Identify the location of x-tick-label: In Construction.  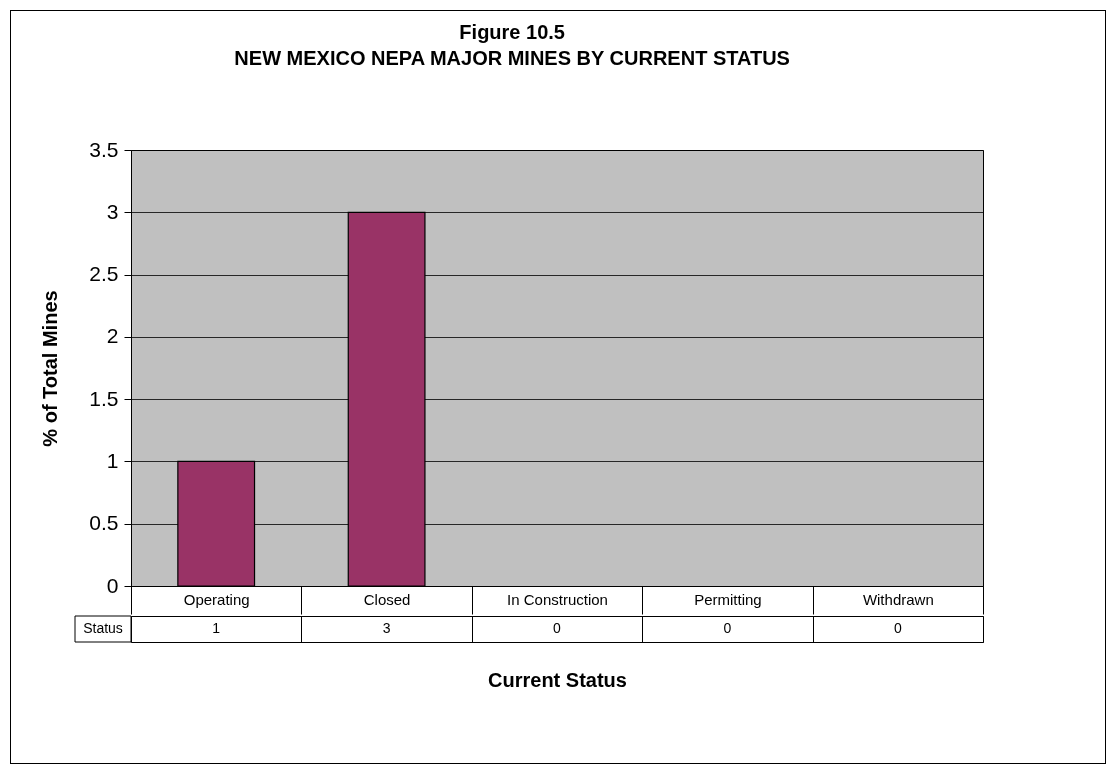
(557, 599).